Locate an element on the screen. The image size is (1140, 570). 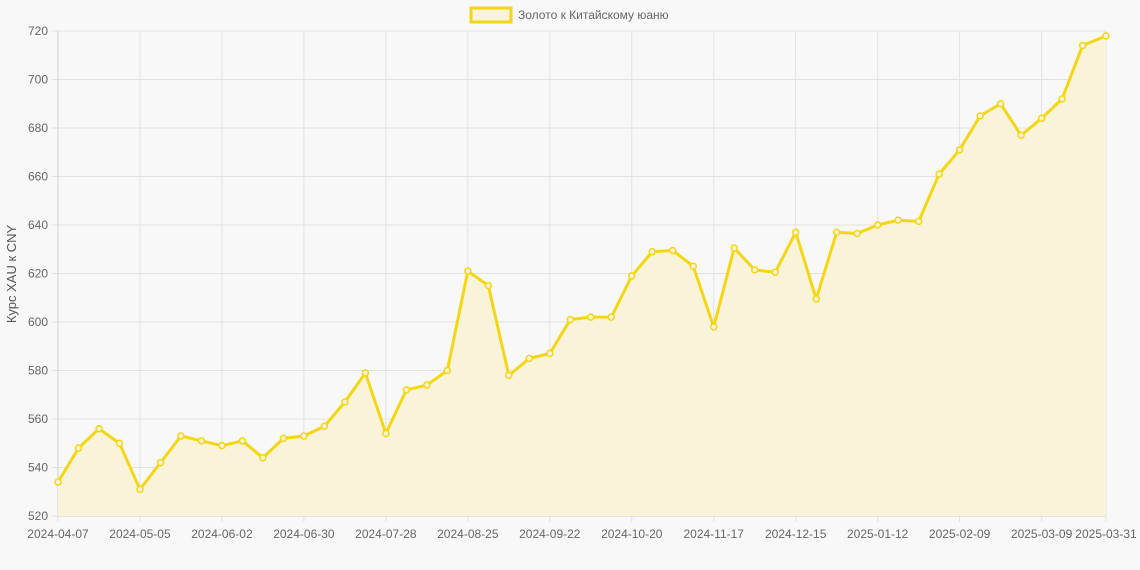
y-tick-label: 560 is located at coordinates (38, 419).